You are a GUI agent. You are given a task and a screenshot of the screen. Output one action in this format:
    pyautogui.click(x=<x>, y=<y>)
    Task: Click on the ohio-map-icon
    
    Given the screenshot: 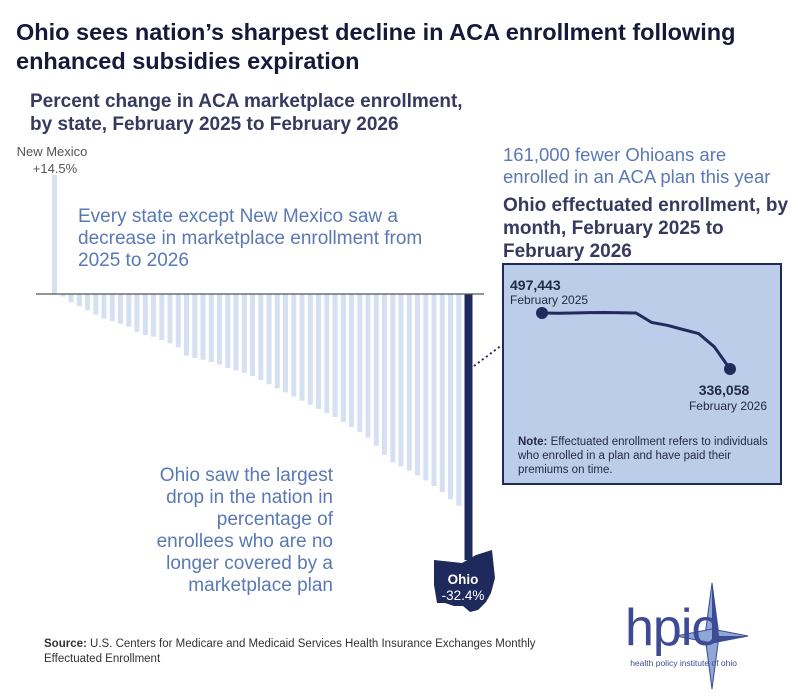 What is the action you would take?
    pyautogui.click(x=464, y=581)
    